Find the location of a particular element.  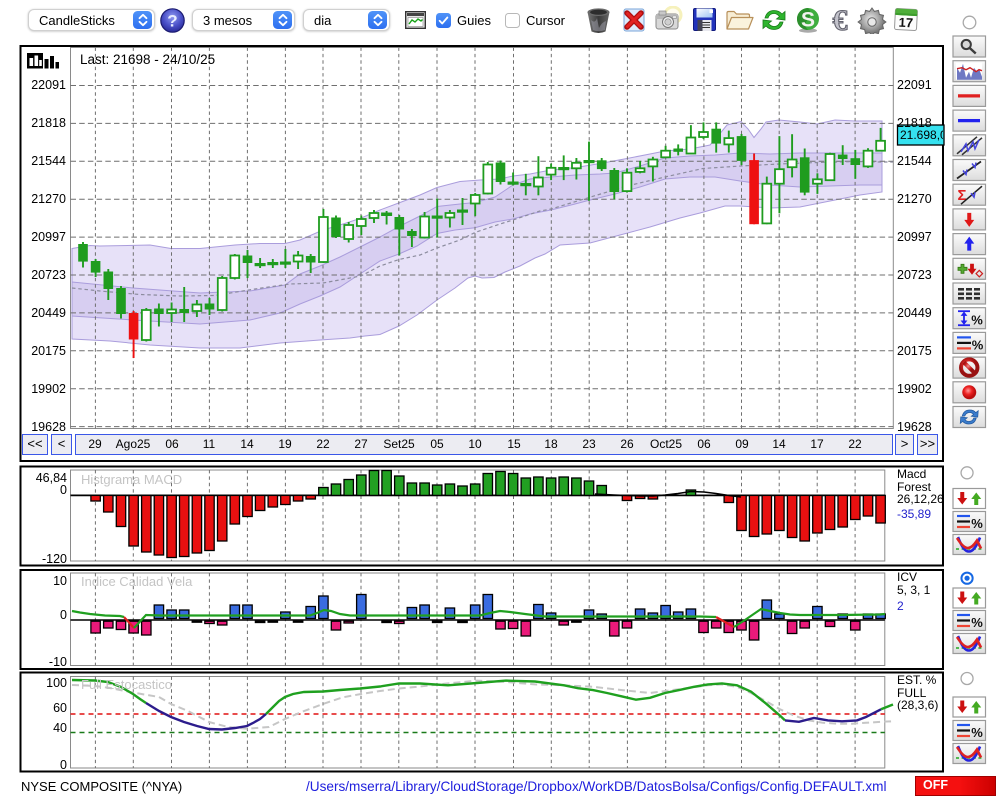

svg-text: S is located at coordinates (808, 20).